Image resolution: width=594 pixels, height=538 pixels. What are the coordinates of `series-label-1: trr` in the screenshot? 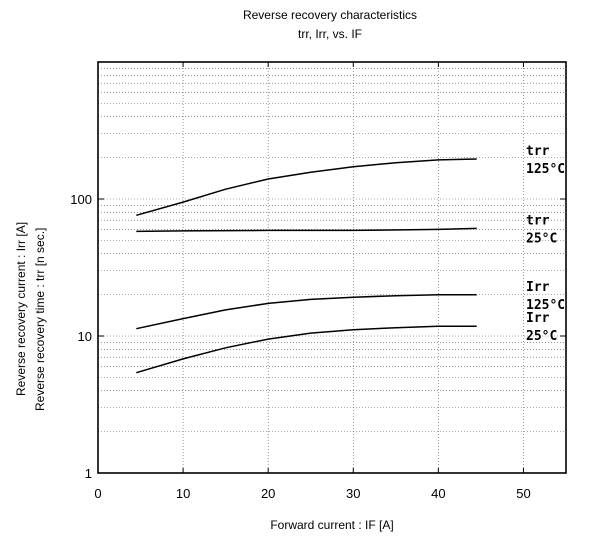 It's located at (538, 220).